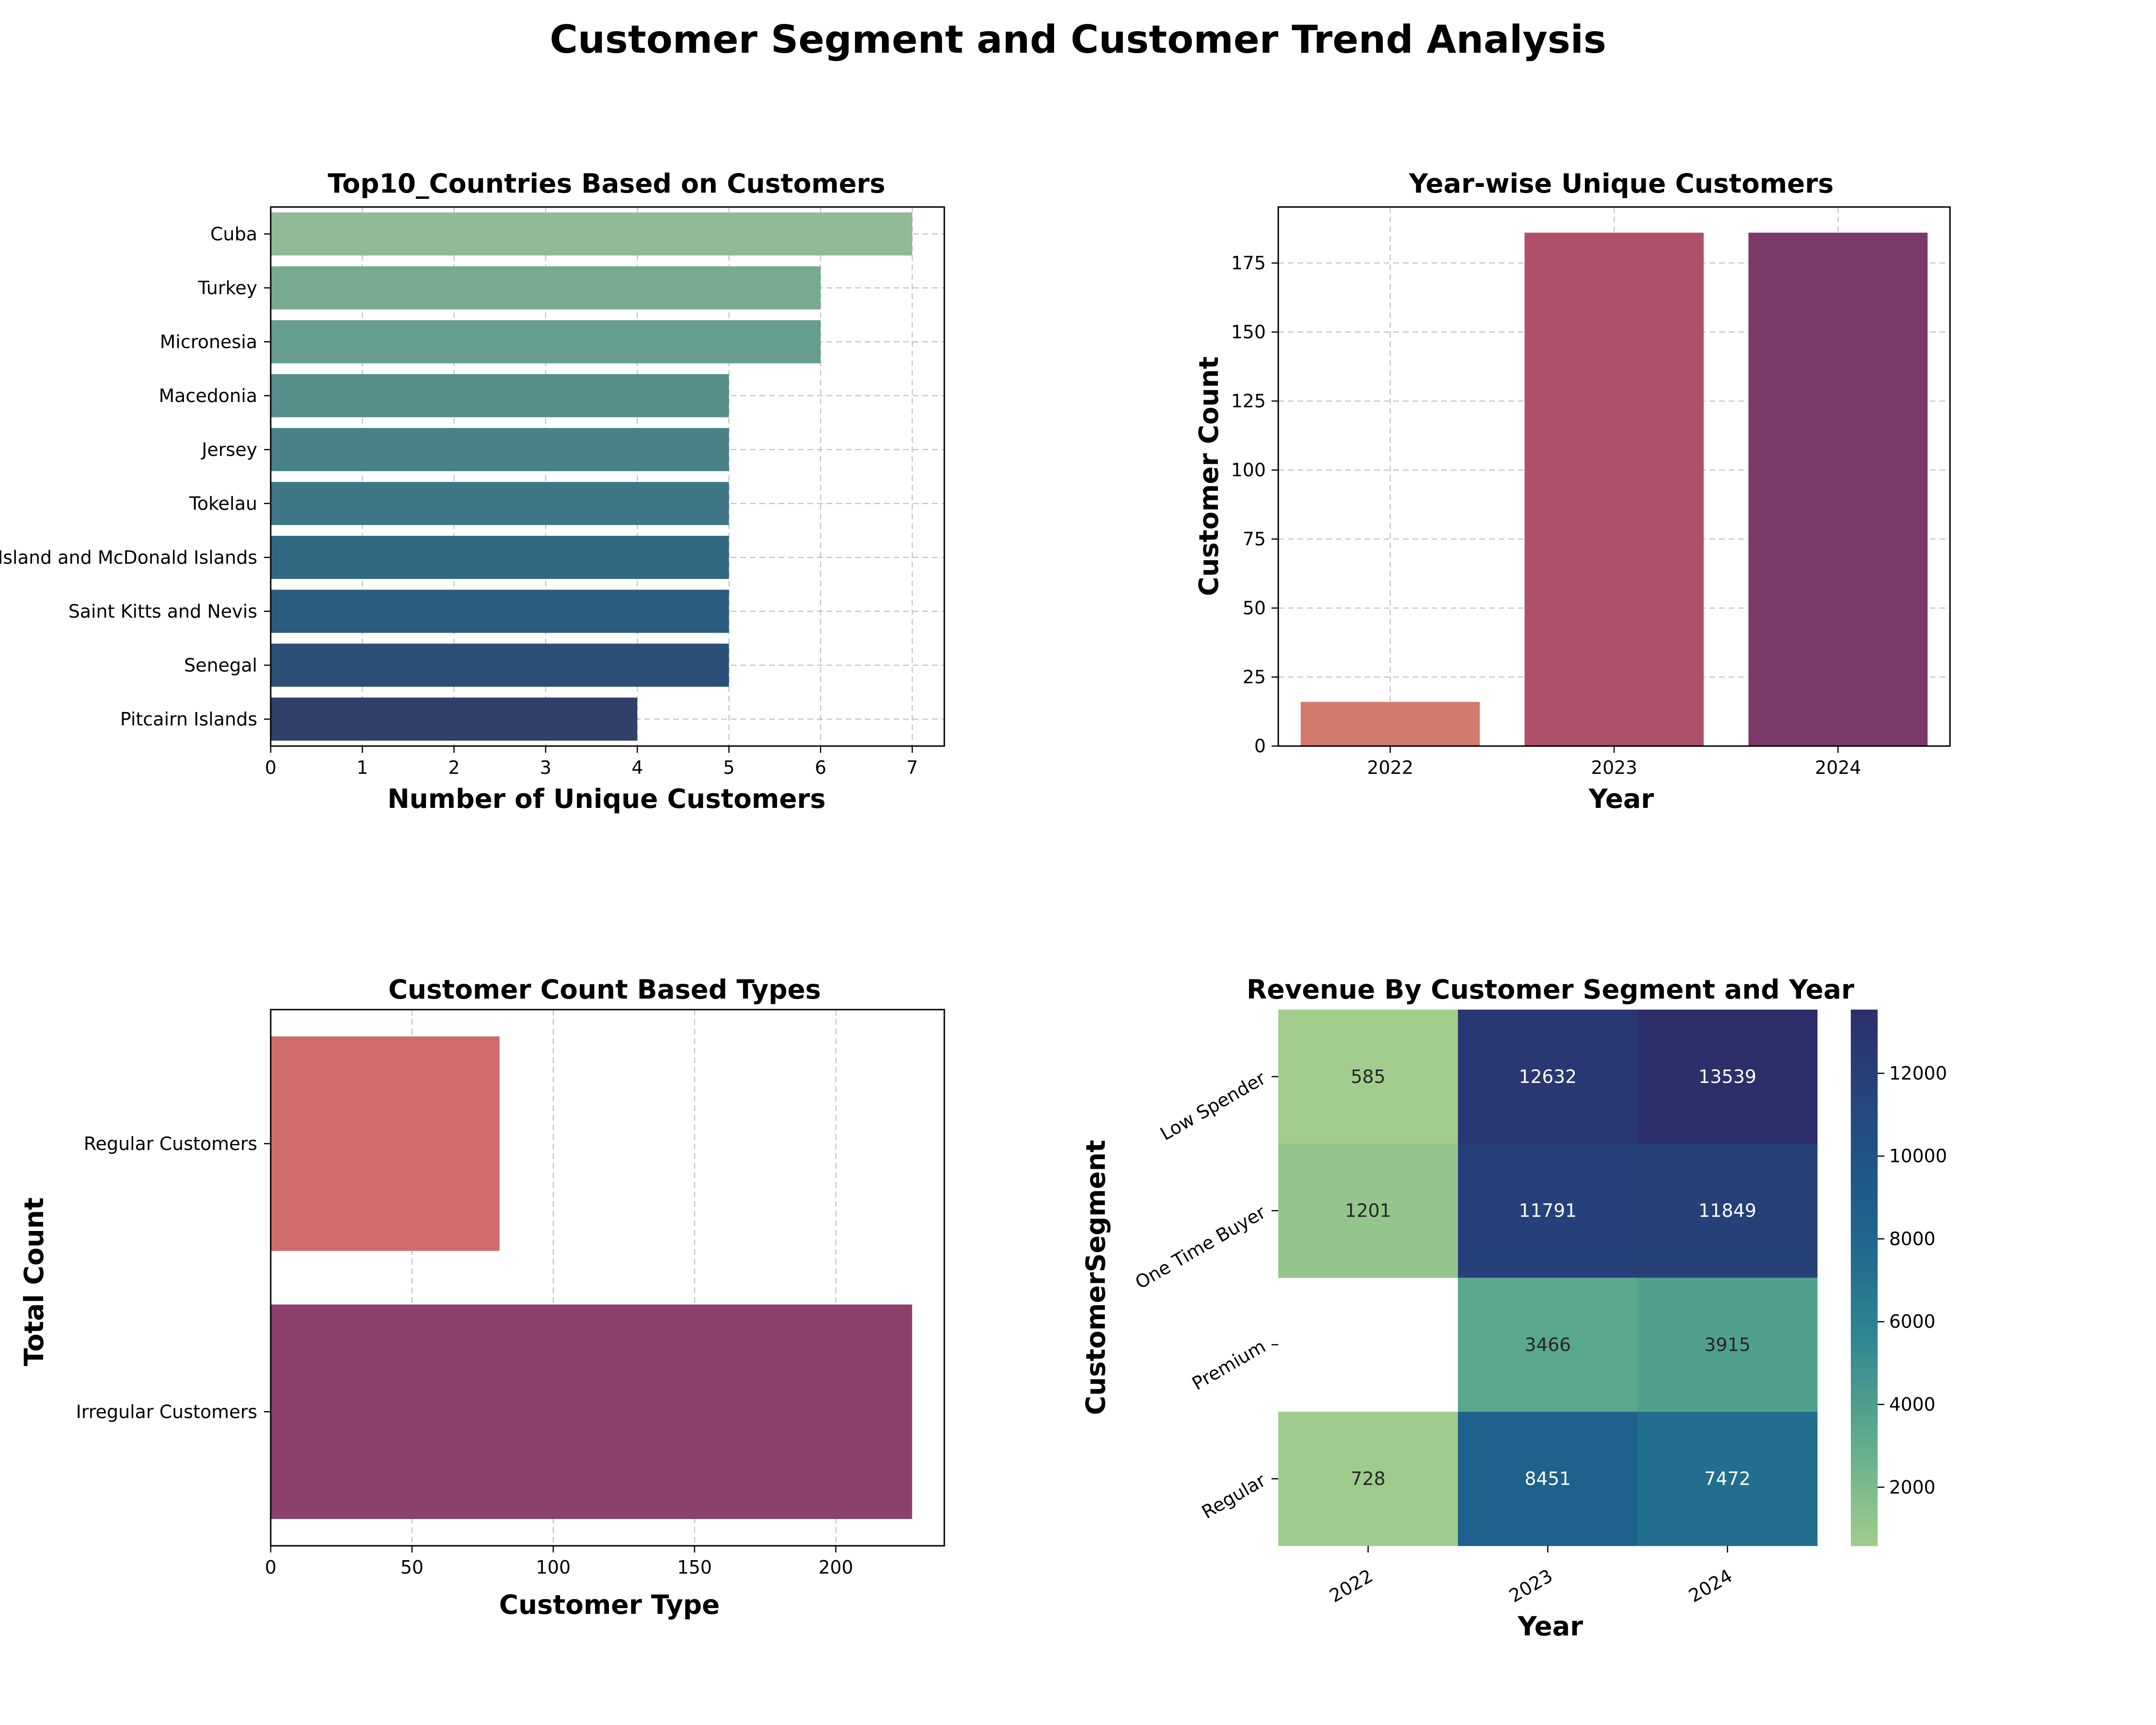 The height and width of the screenshot is (1725, 2156). Describe the element at coordinates (1200, 1247) in the screenshot. I see `y-tick-label: One Time Buyer` at that location.